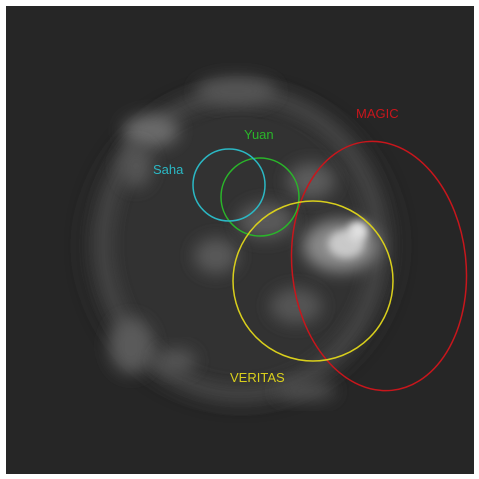  Describe the element at coordinates (229, 185) in the screenshot. I see `saha-region-circle` at that location.